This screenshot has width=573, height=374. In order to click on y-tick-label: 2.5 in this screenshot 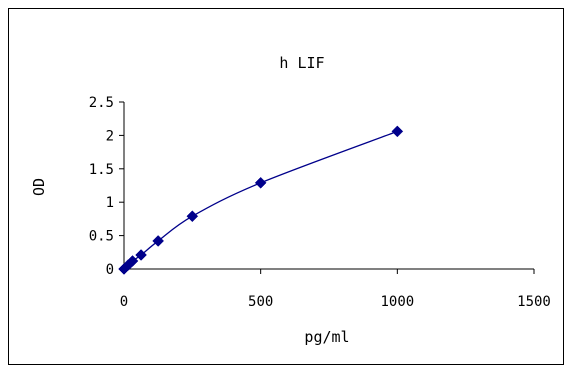, I will do `click(101, 103)`.